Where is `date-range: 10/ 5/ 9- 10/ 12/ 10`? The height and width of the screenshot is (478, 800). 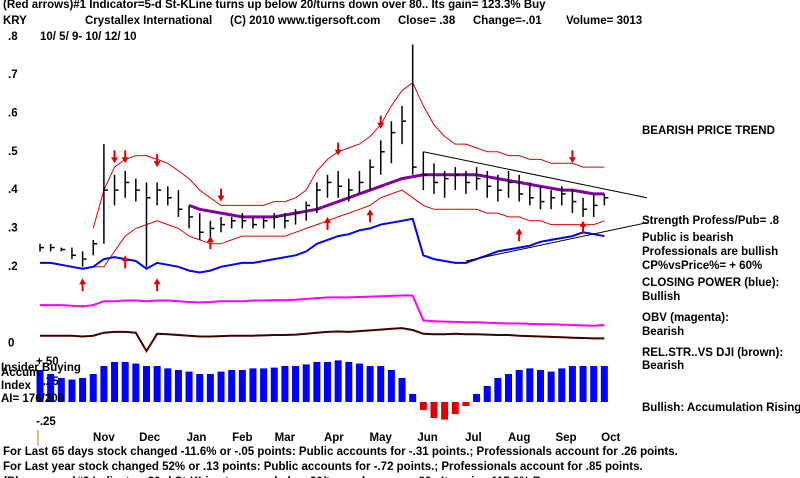
date-range: 10/ 5/ 9- 10/ 12/ 10 is located at coordinates (88, 37).